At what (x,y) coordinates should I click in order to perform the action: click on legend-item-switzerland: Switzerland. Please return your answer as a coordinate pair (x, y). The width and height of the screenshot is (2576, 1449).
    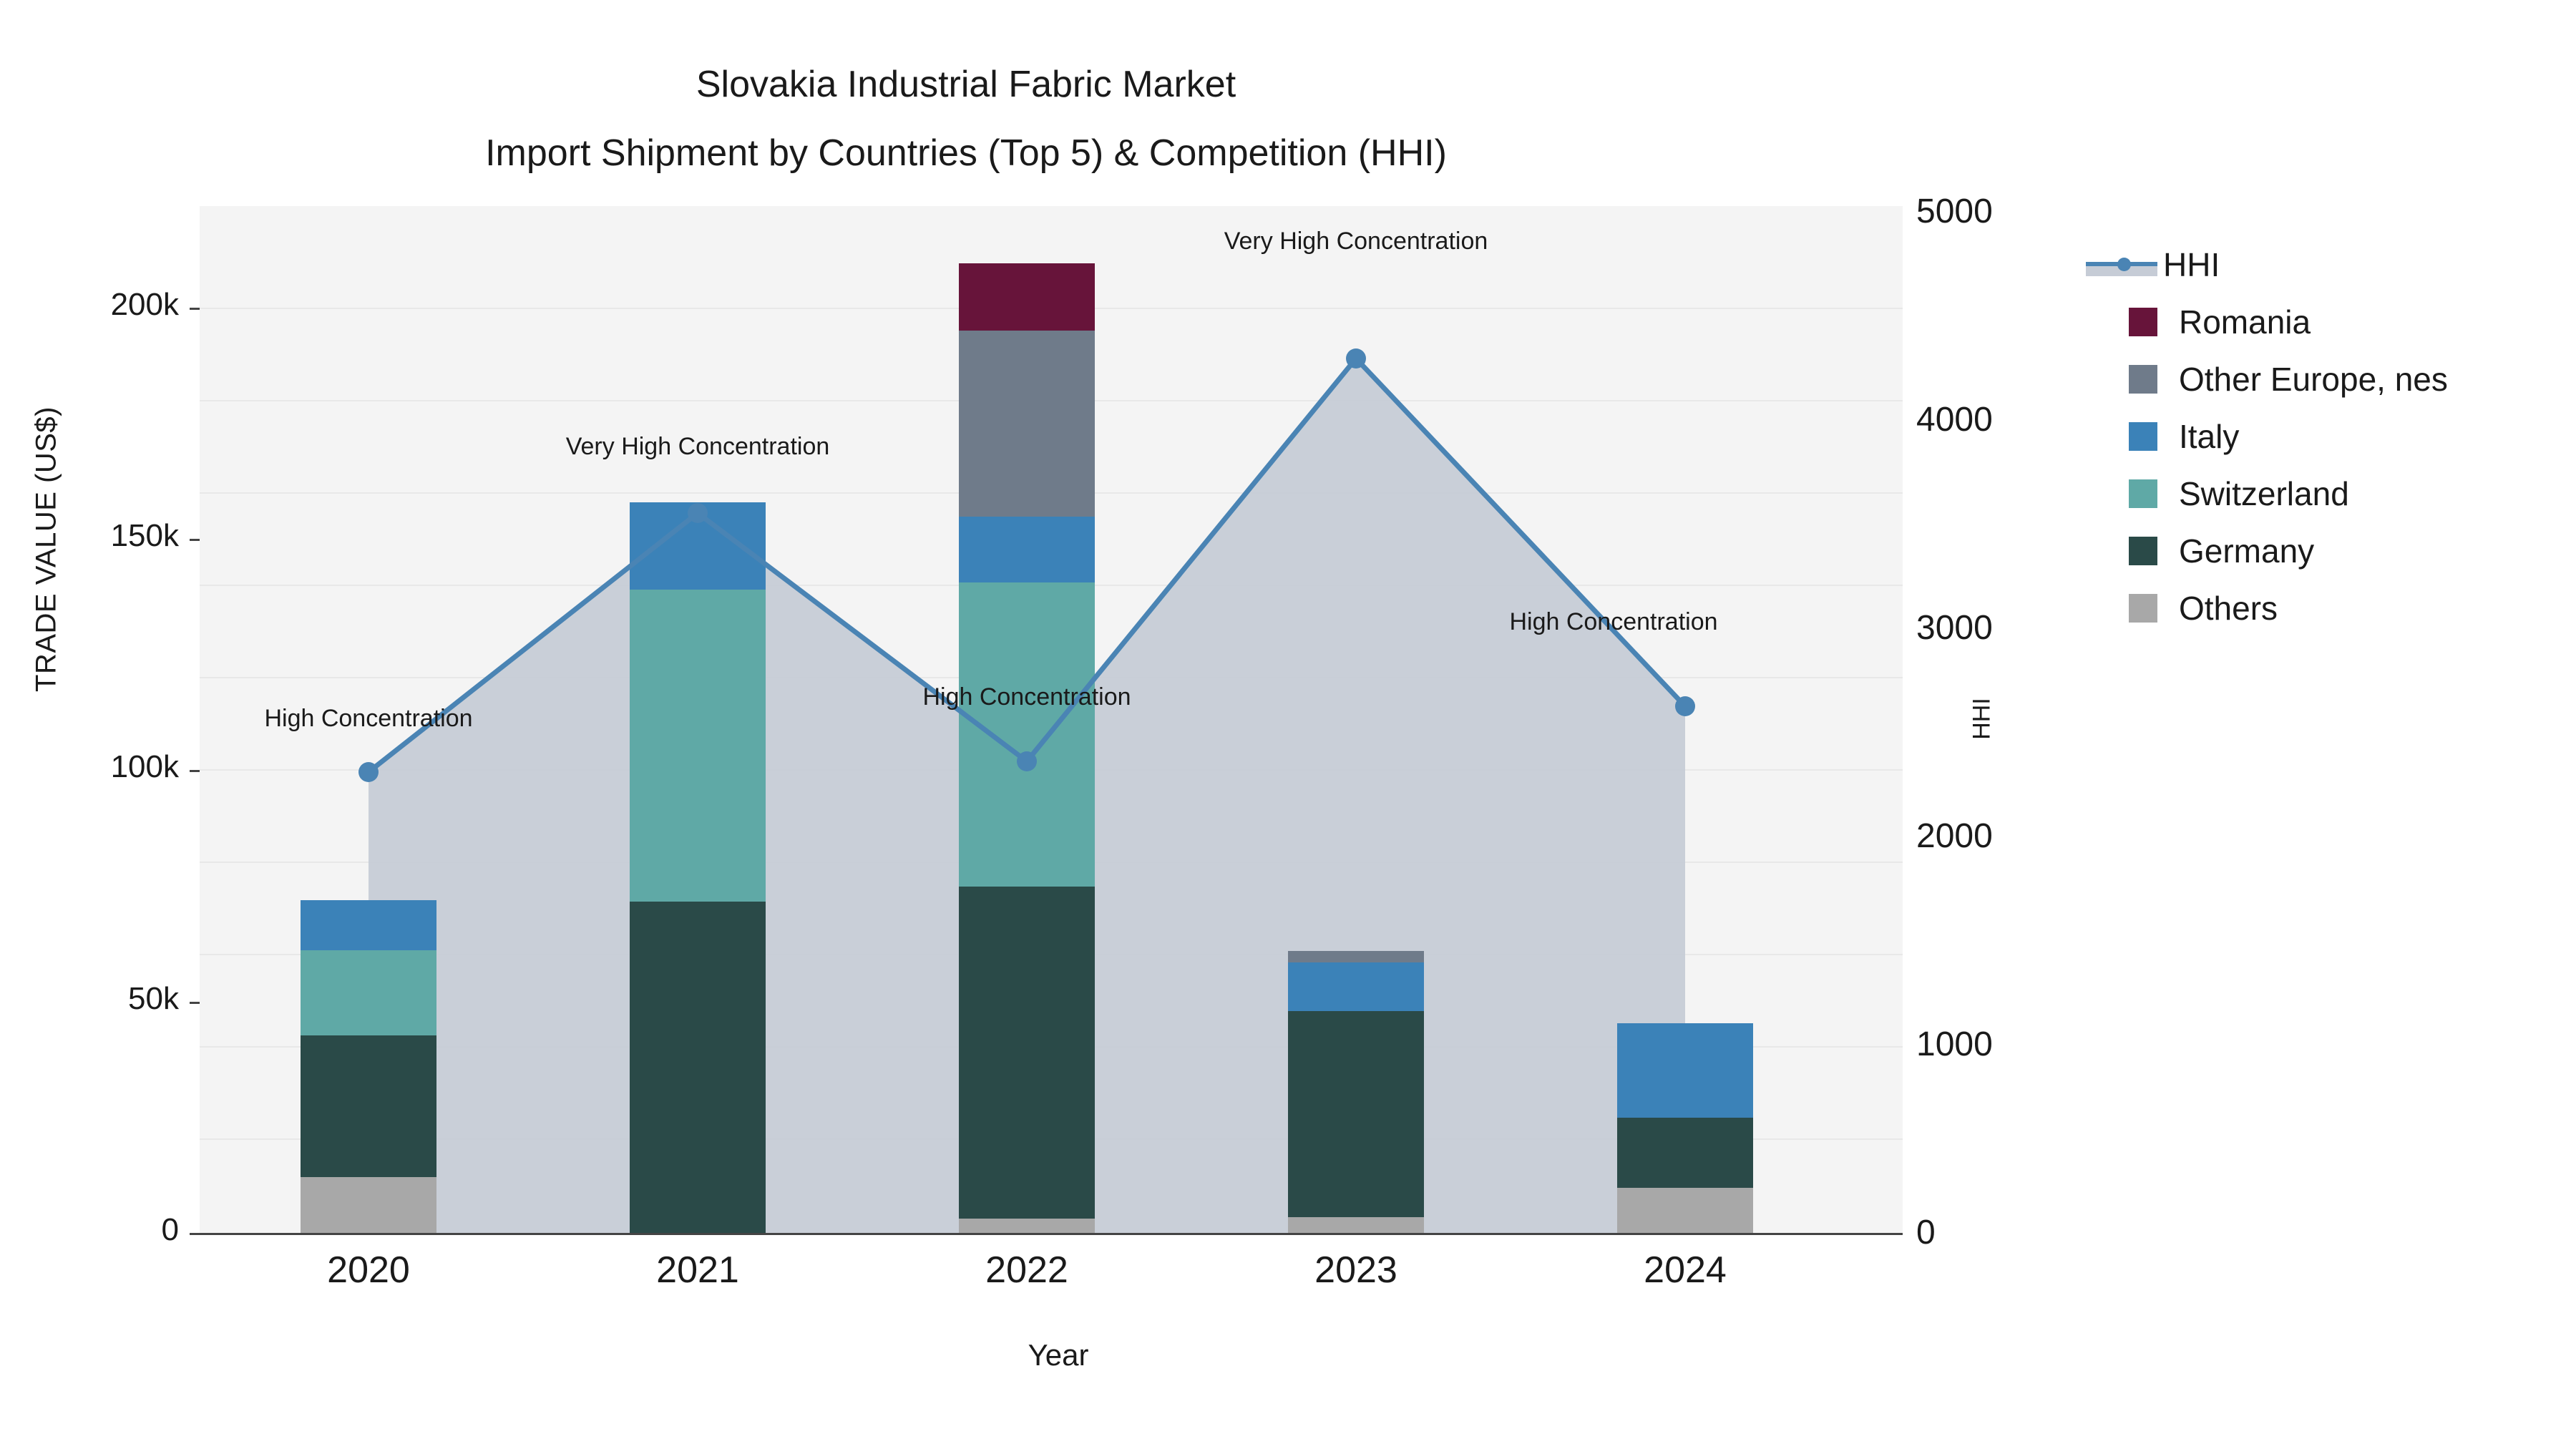
    Looking at the image, I should click on (2322, 493).